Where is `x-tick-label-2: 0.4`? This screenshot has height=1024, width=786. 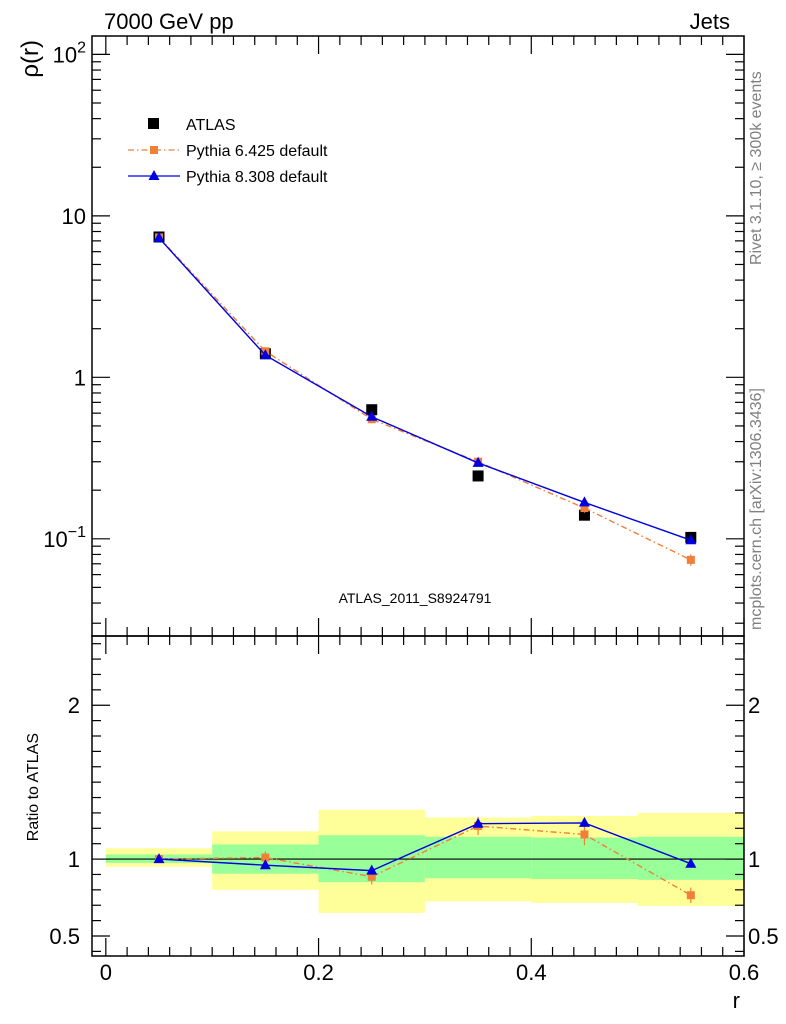 x-tick-label-2: 0.4 is located at coordinates (531, 972).